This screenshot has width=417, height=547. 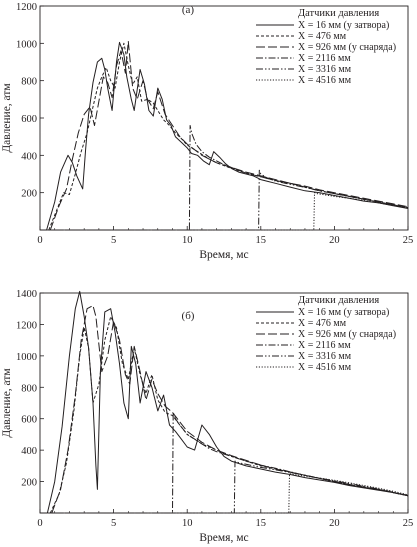 What do you see at coordinates (188, 10) in the screenshot?
I see `panel-label: (а)` at bounding box center [188, 10].